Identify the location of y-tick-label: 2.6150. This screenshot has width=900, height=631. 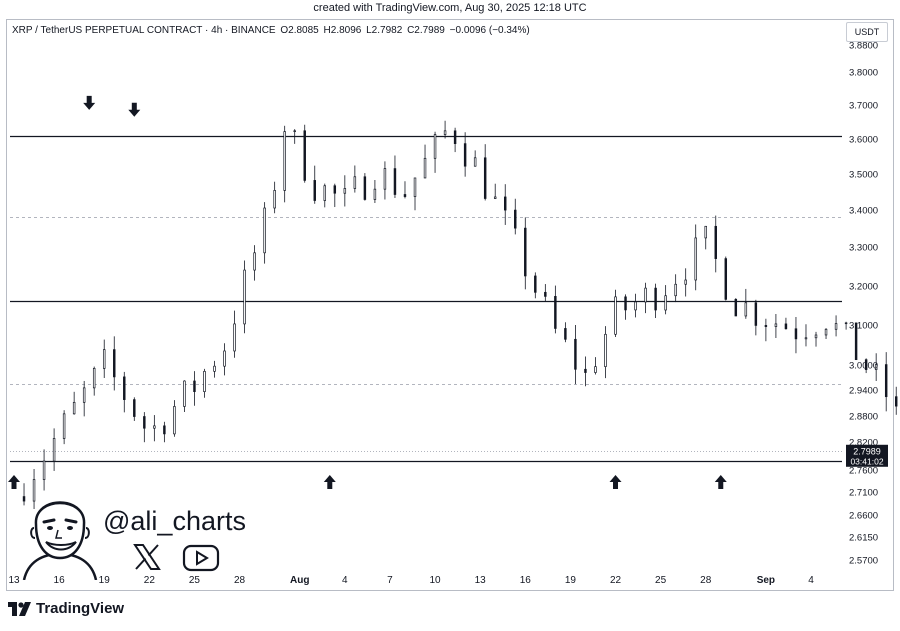
(863, 538).